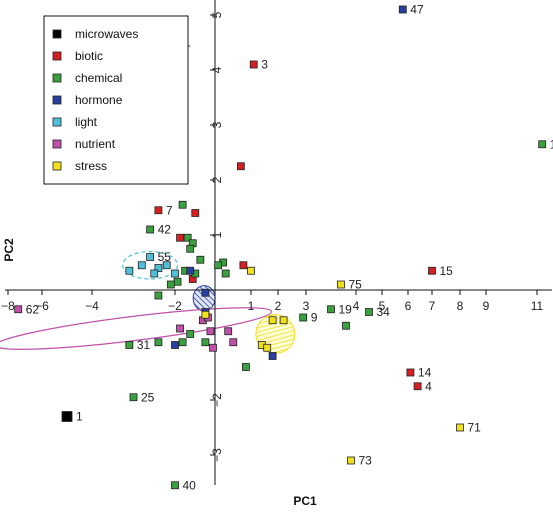  I want to click on point-label: 75, so click(356, 285).